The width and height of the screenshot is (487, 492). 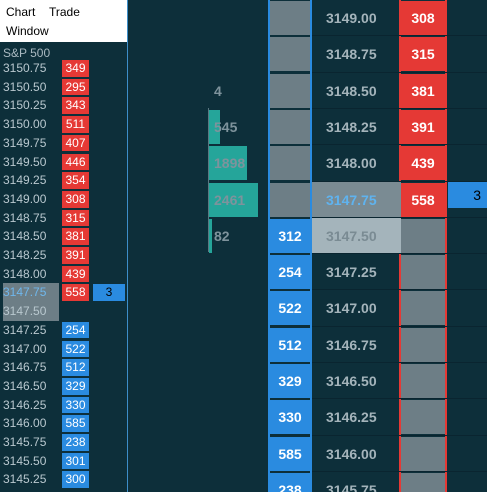 What do you see at coordinates (25, 423) in the screenshot?
I see `mini-price: 3146.00` at bounding box center [25, 423].